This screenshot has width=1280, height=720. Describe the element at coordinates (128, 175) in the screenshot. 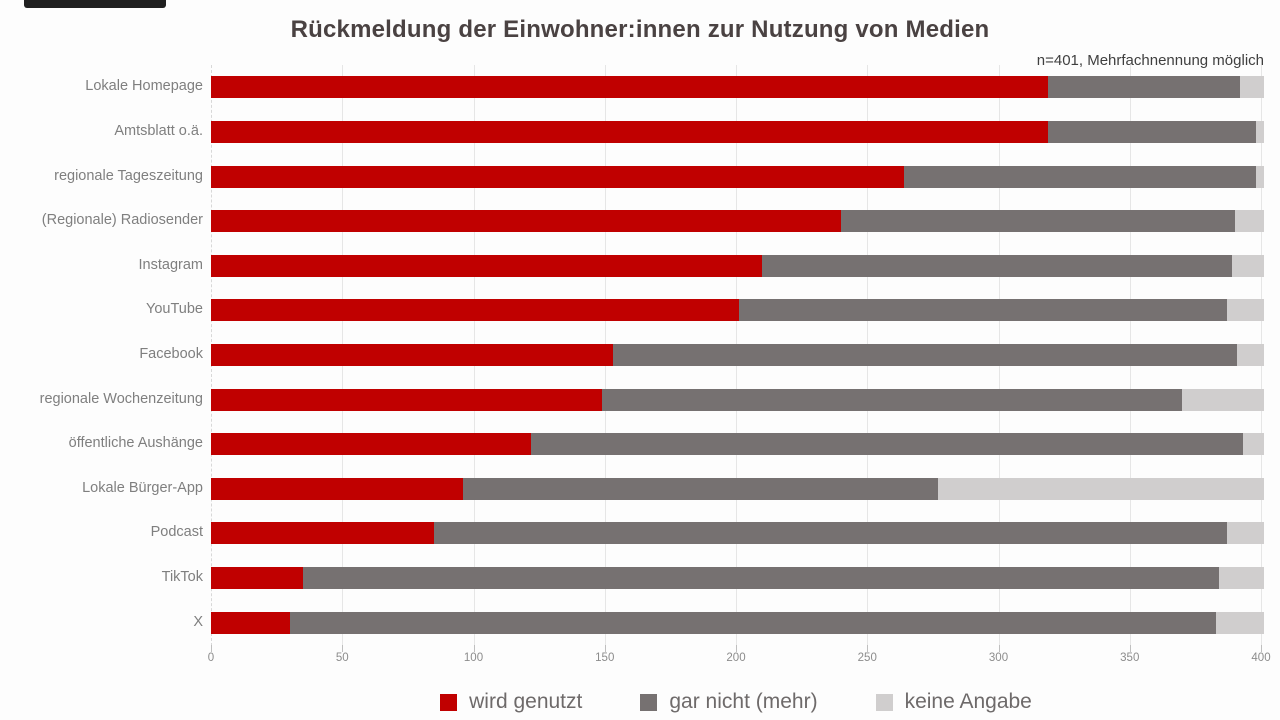

I see `category-label: regionale Tageszeitung` at that location.